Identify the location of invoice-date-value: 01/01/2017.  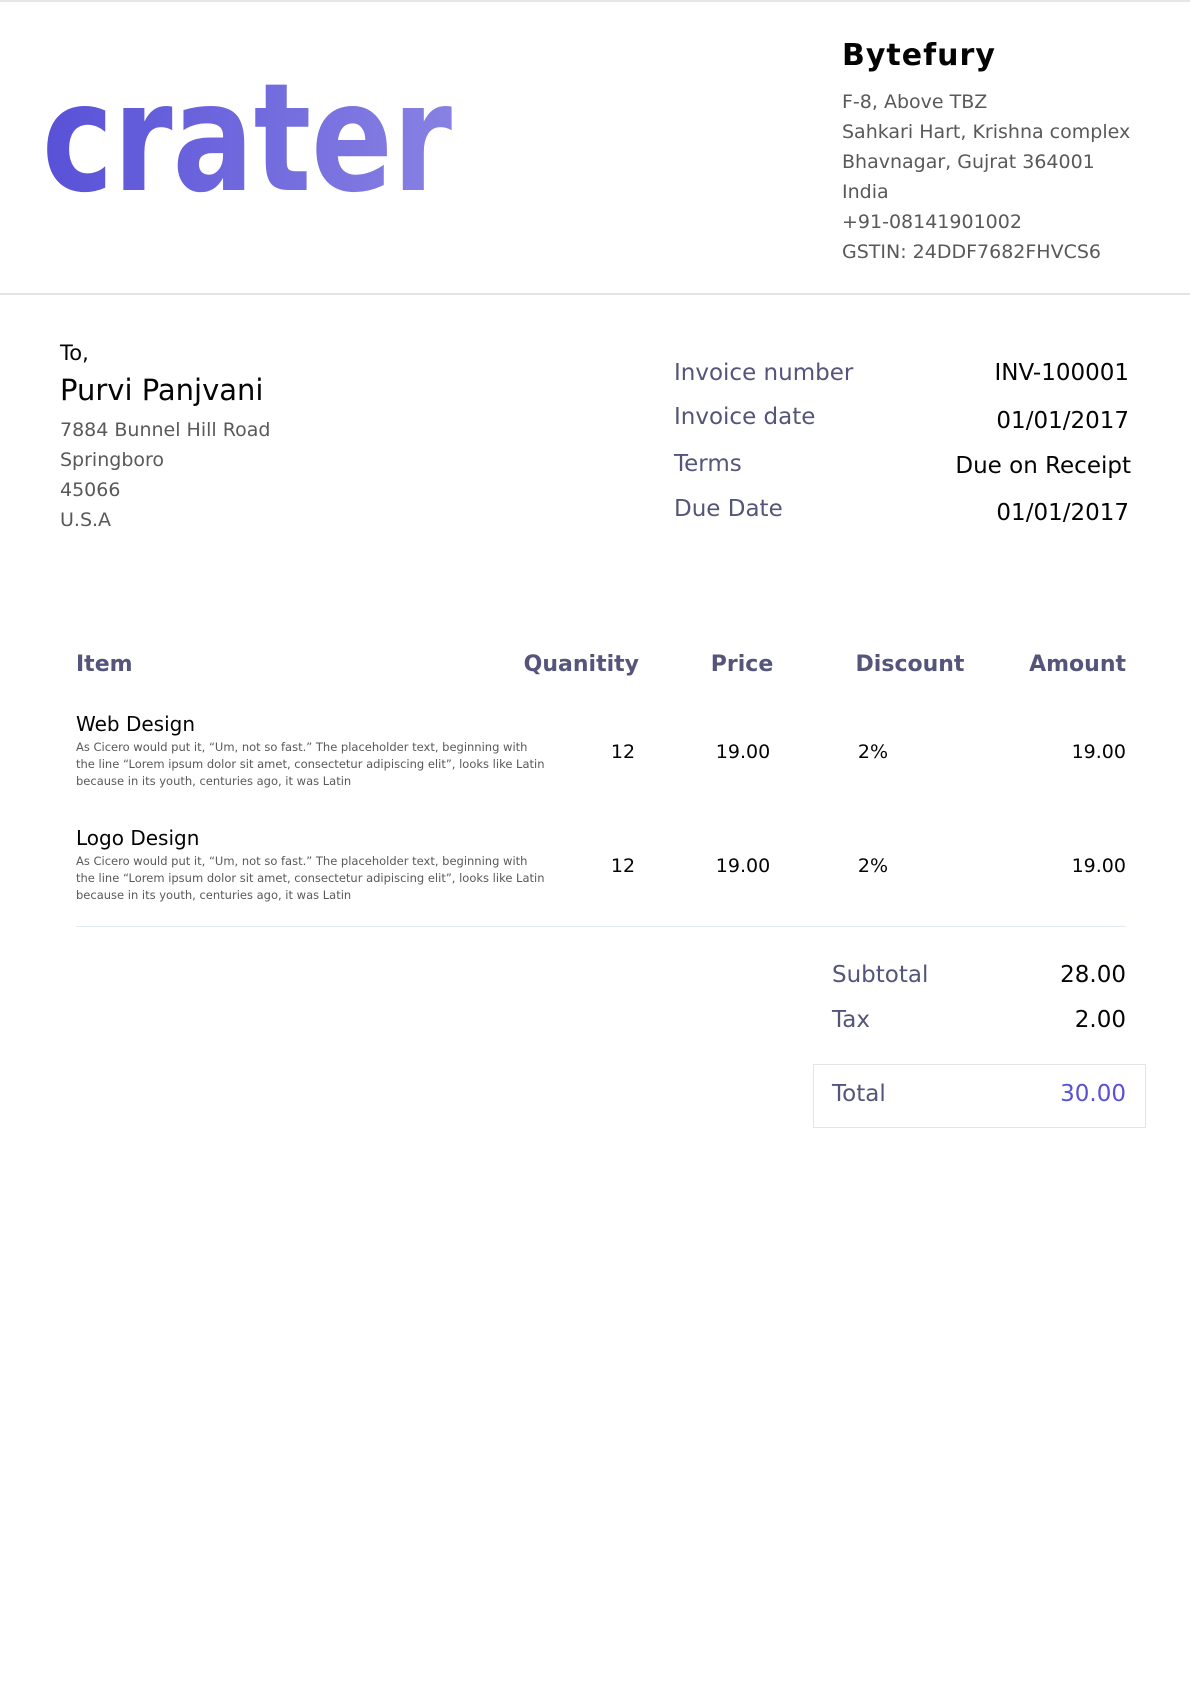
(1062, 421).